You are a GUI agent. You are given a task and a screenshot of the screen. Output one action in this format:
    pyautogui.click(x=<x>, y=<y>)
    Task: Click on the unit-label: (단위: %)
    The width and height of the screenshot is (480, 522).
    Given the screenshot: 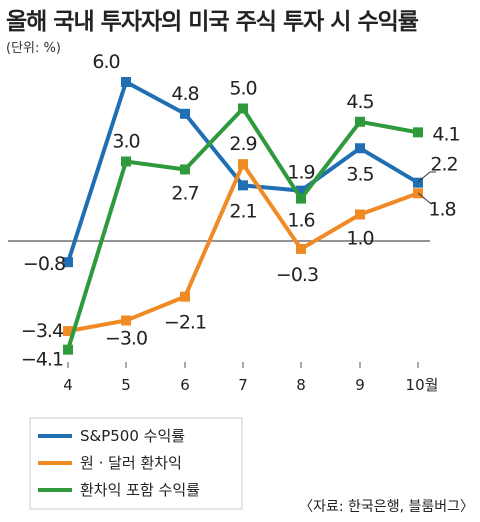 What is the action you would take?
    pyautogui.click(x=33, y=48)
    